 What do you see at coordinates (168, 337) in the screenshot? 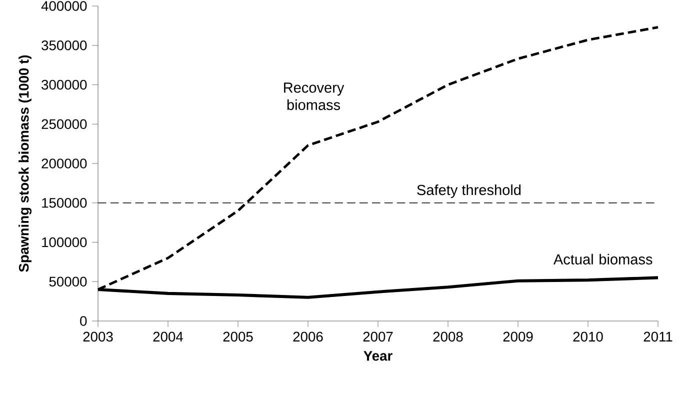
I see `x-tick-label: 2004` at bounding box center [168, 337].